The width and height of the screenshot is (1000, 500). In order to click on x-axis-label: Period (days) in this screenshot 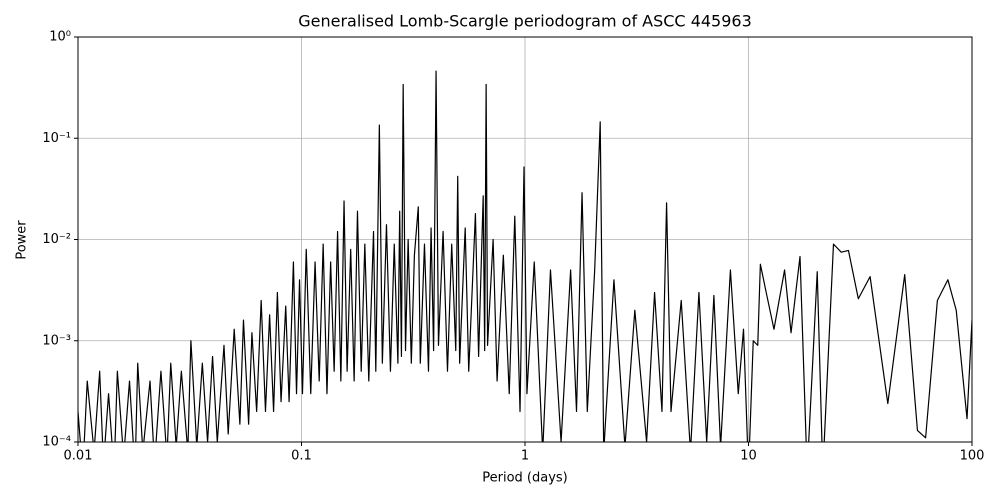, I will do `click(525, 478)`.